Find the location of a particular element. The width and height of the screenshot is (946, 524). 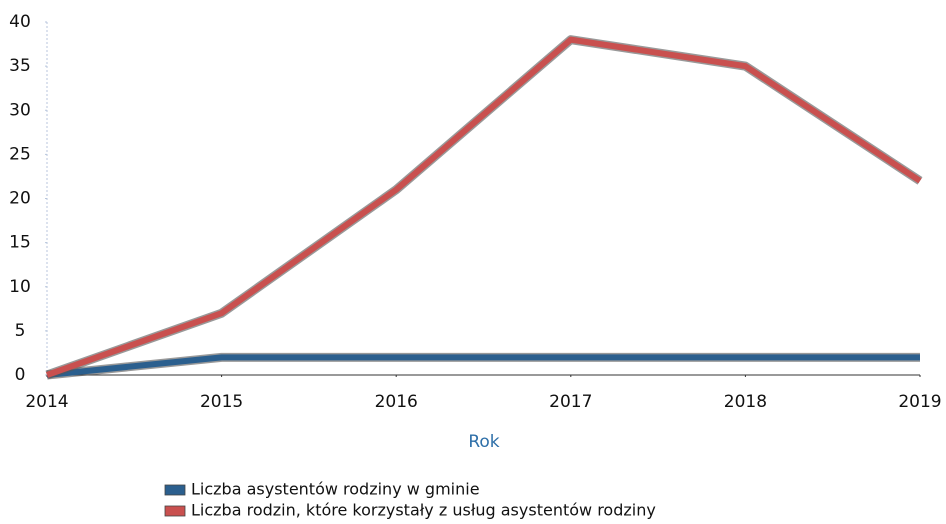

y-tick-label: 0 is located at coordinates (20, 375).